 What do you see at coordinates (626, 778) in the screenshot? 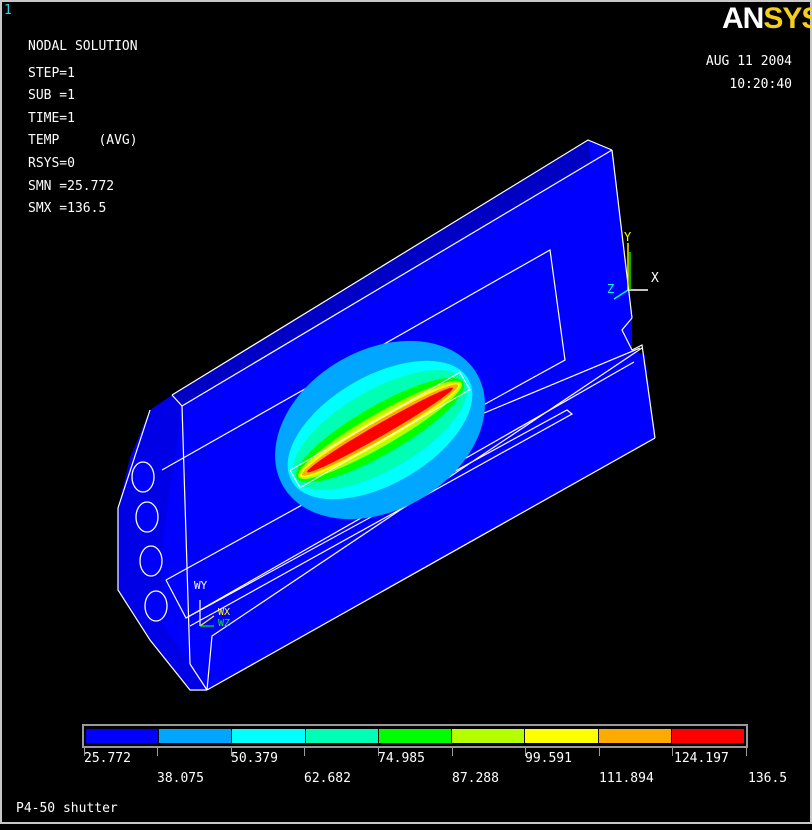
I see `legend-label: 111.894` at bounding box center [626, 778].